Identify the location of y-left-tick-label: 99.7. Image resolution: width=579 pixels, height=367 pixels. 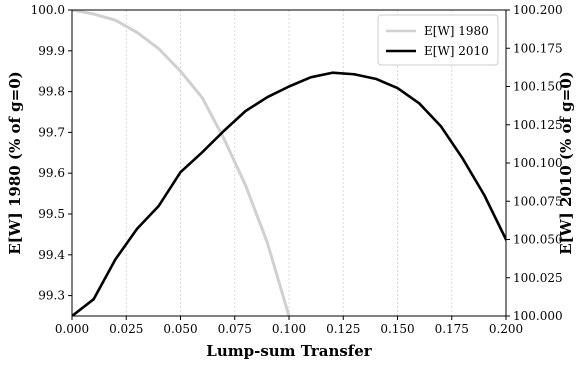
(51, 132).